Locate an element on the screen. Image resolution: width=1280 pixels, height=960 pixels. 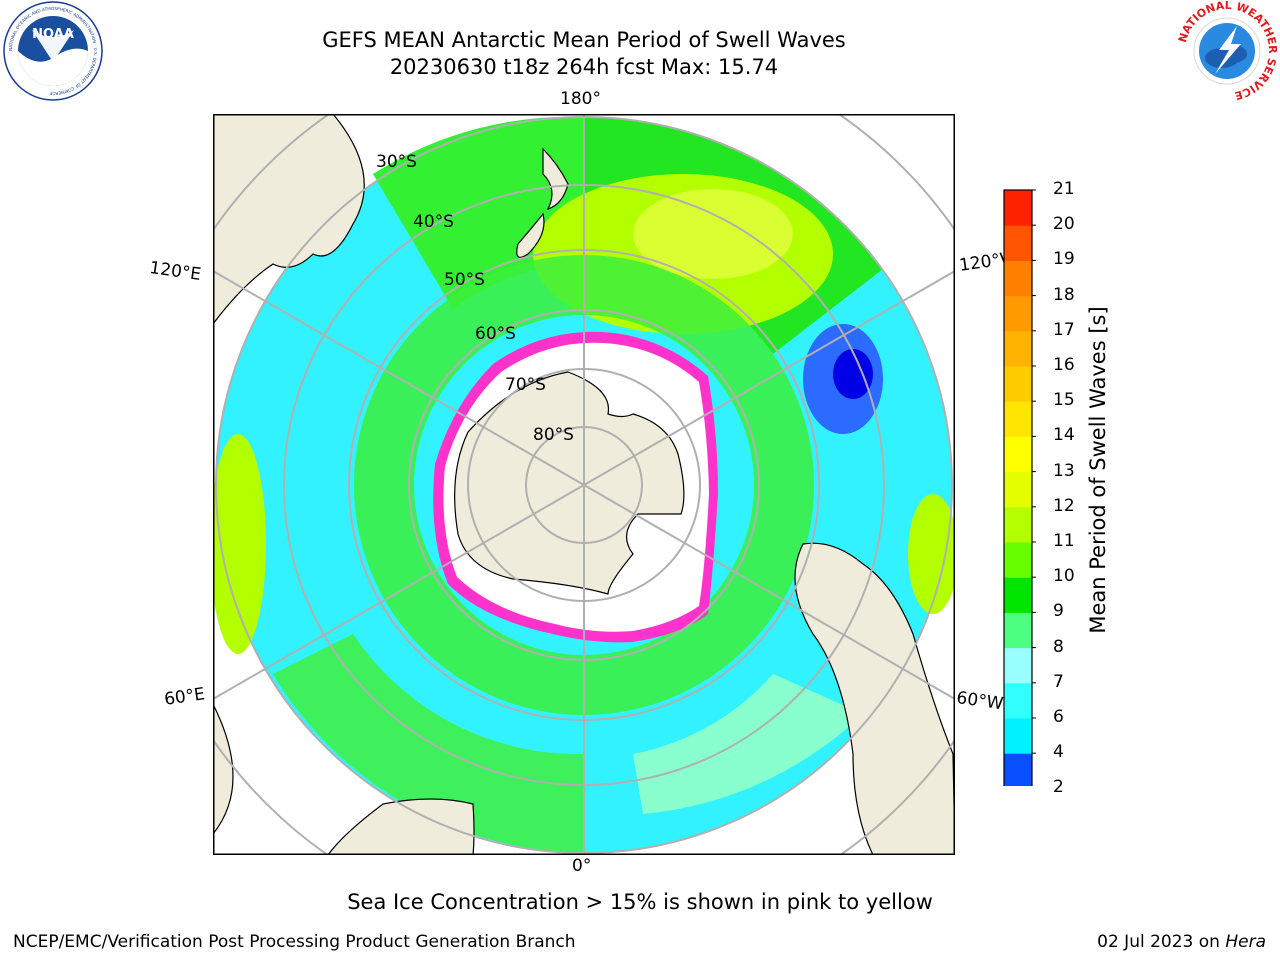
colorbar-tick-label: 21 is located at coordinates (1064, 189).